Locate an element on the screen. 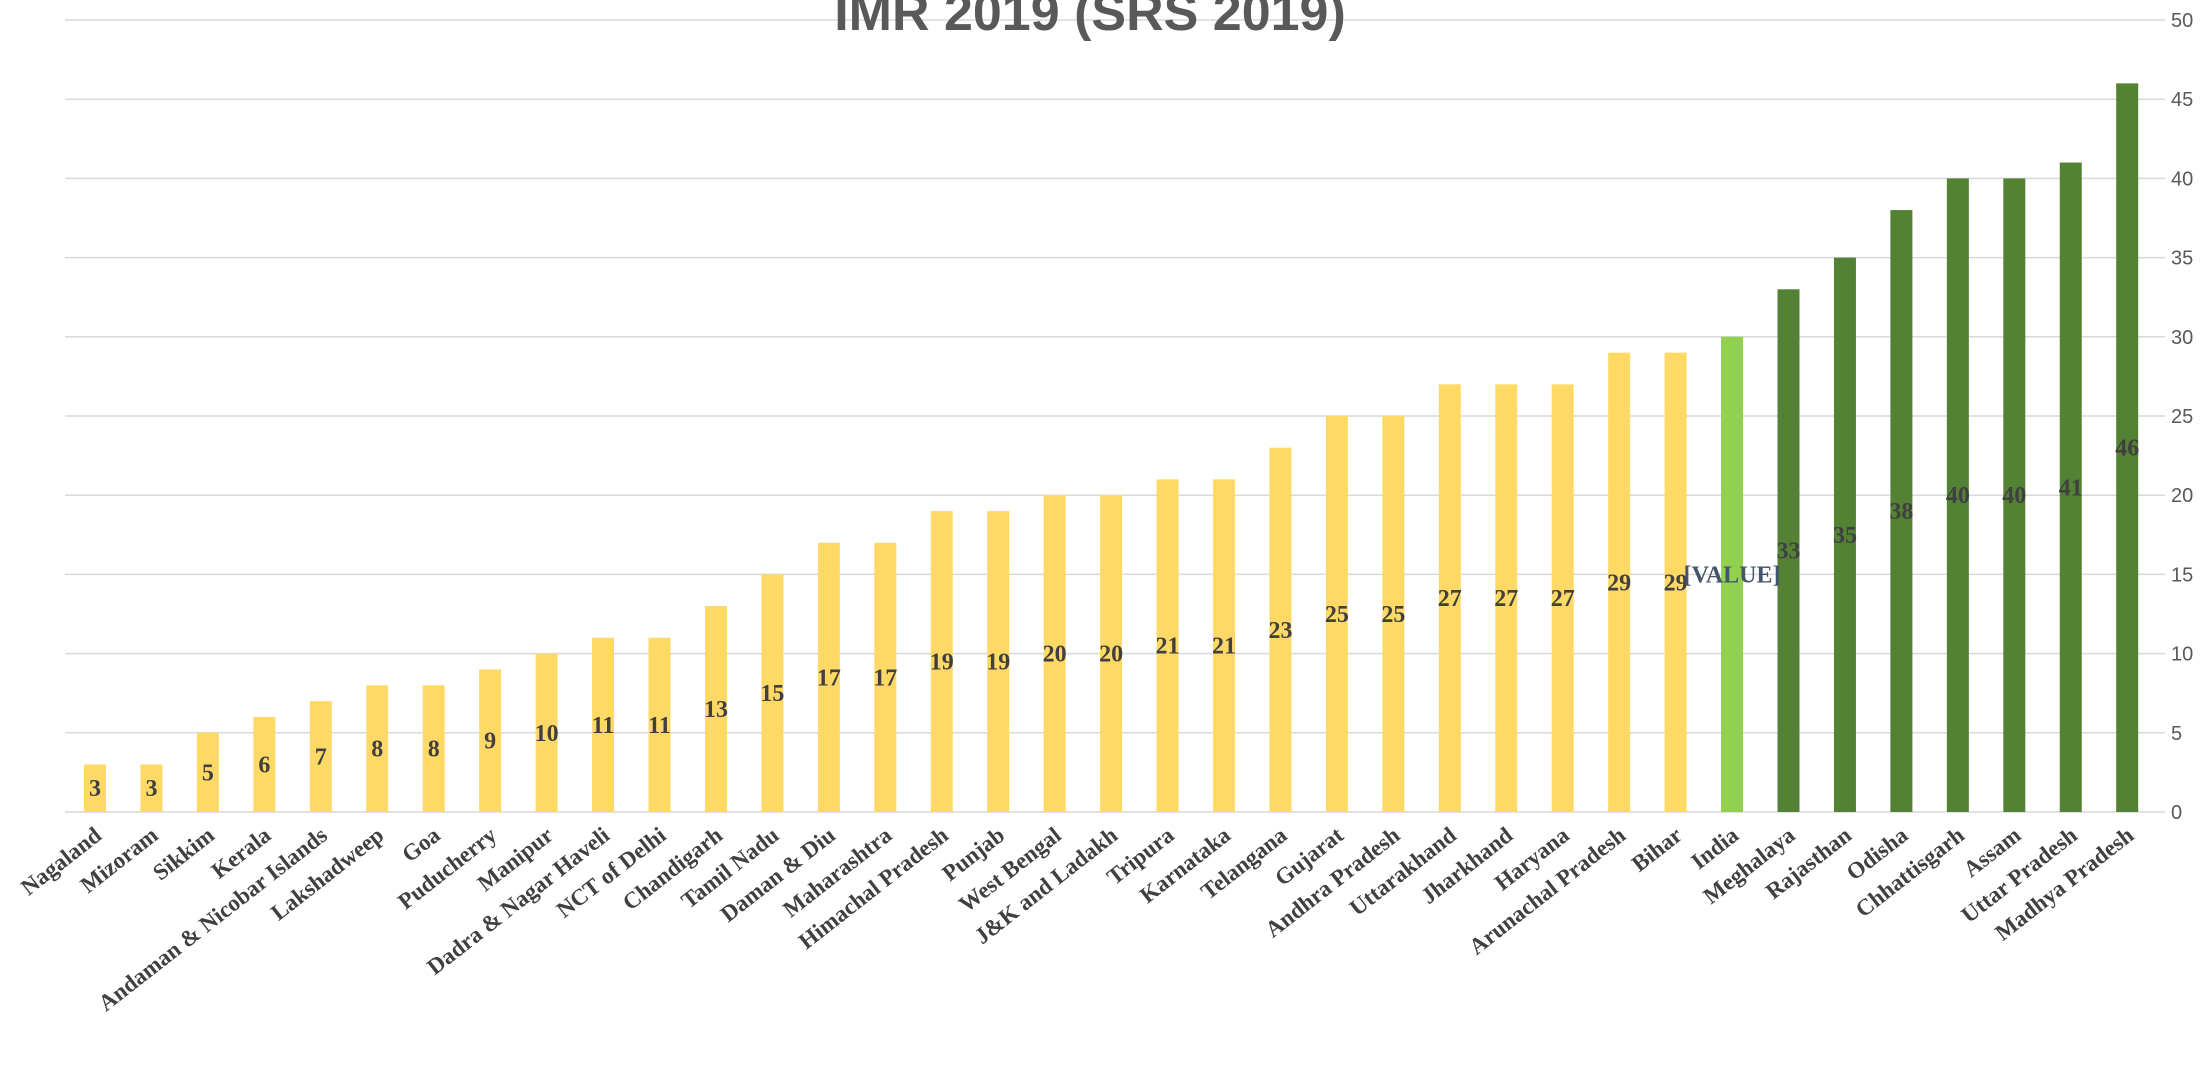 The image size is (2206, 1088). data-label: 35 is located at coordinates (1845, 536).